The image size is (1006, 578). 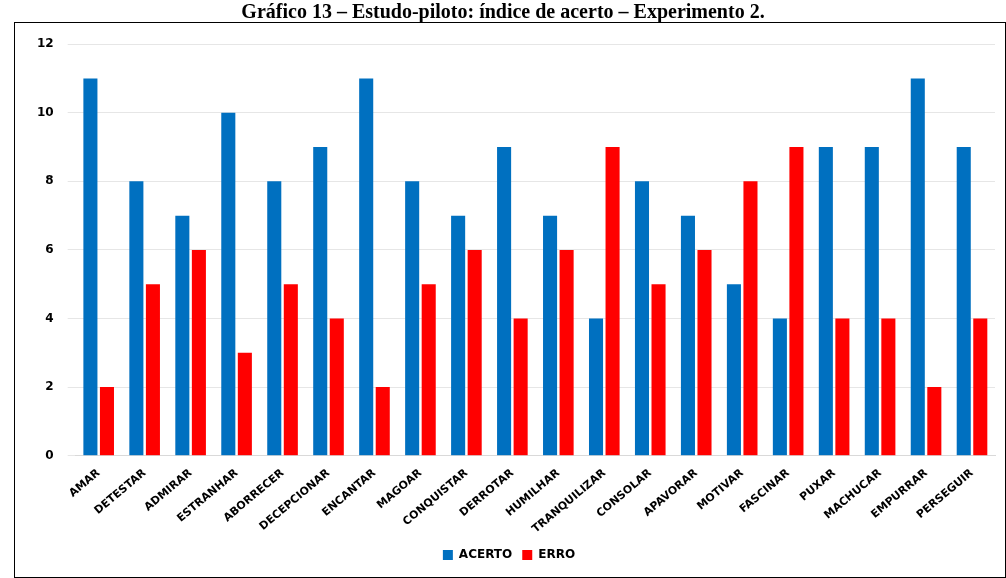 I want to click on legend-label: ERRO, so click(x=557, y=554).